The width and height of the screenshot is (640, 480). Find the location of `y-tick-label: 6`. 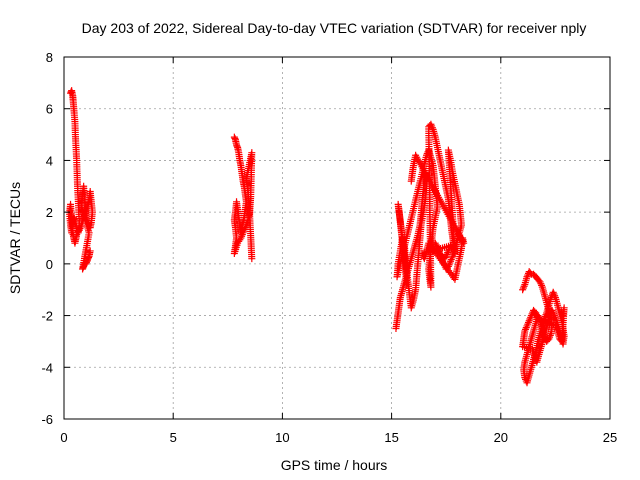

y-tick-label: 6 is located at coordinates (49, 109).